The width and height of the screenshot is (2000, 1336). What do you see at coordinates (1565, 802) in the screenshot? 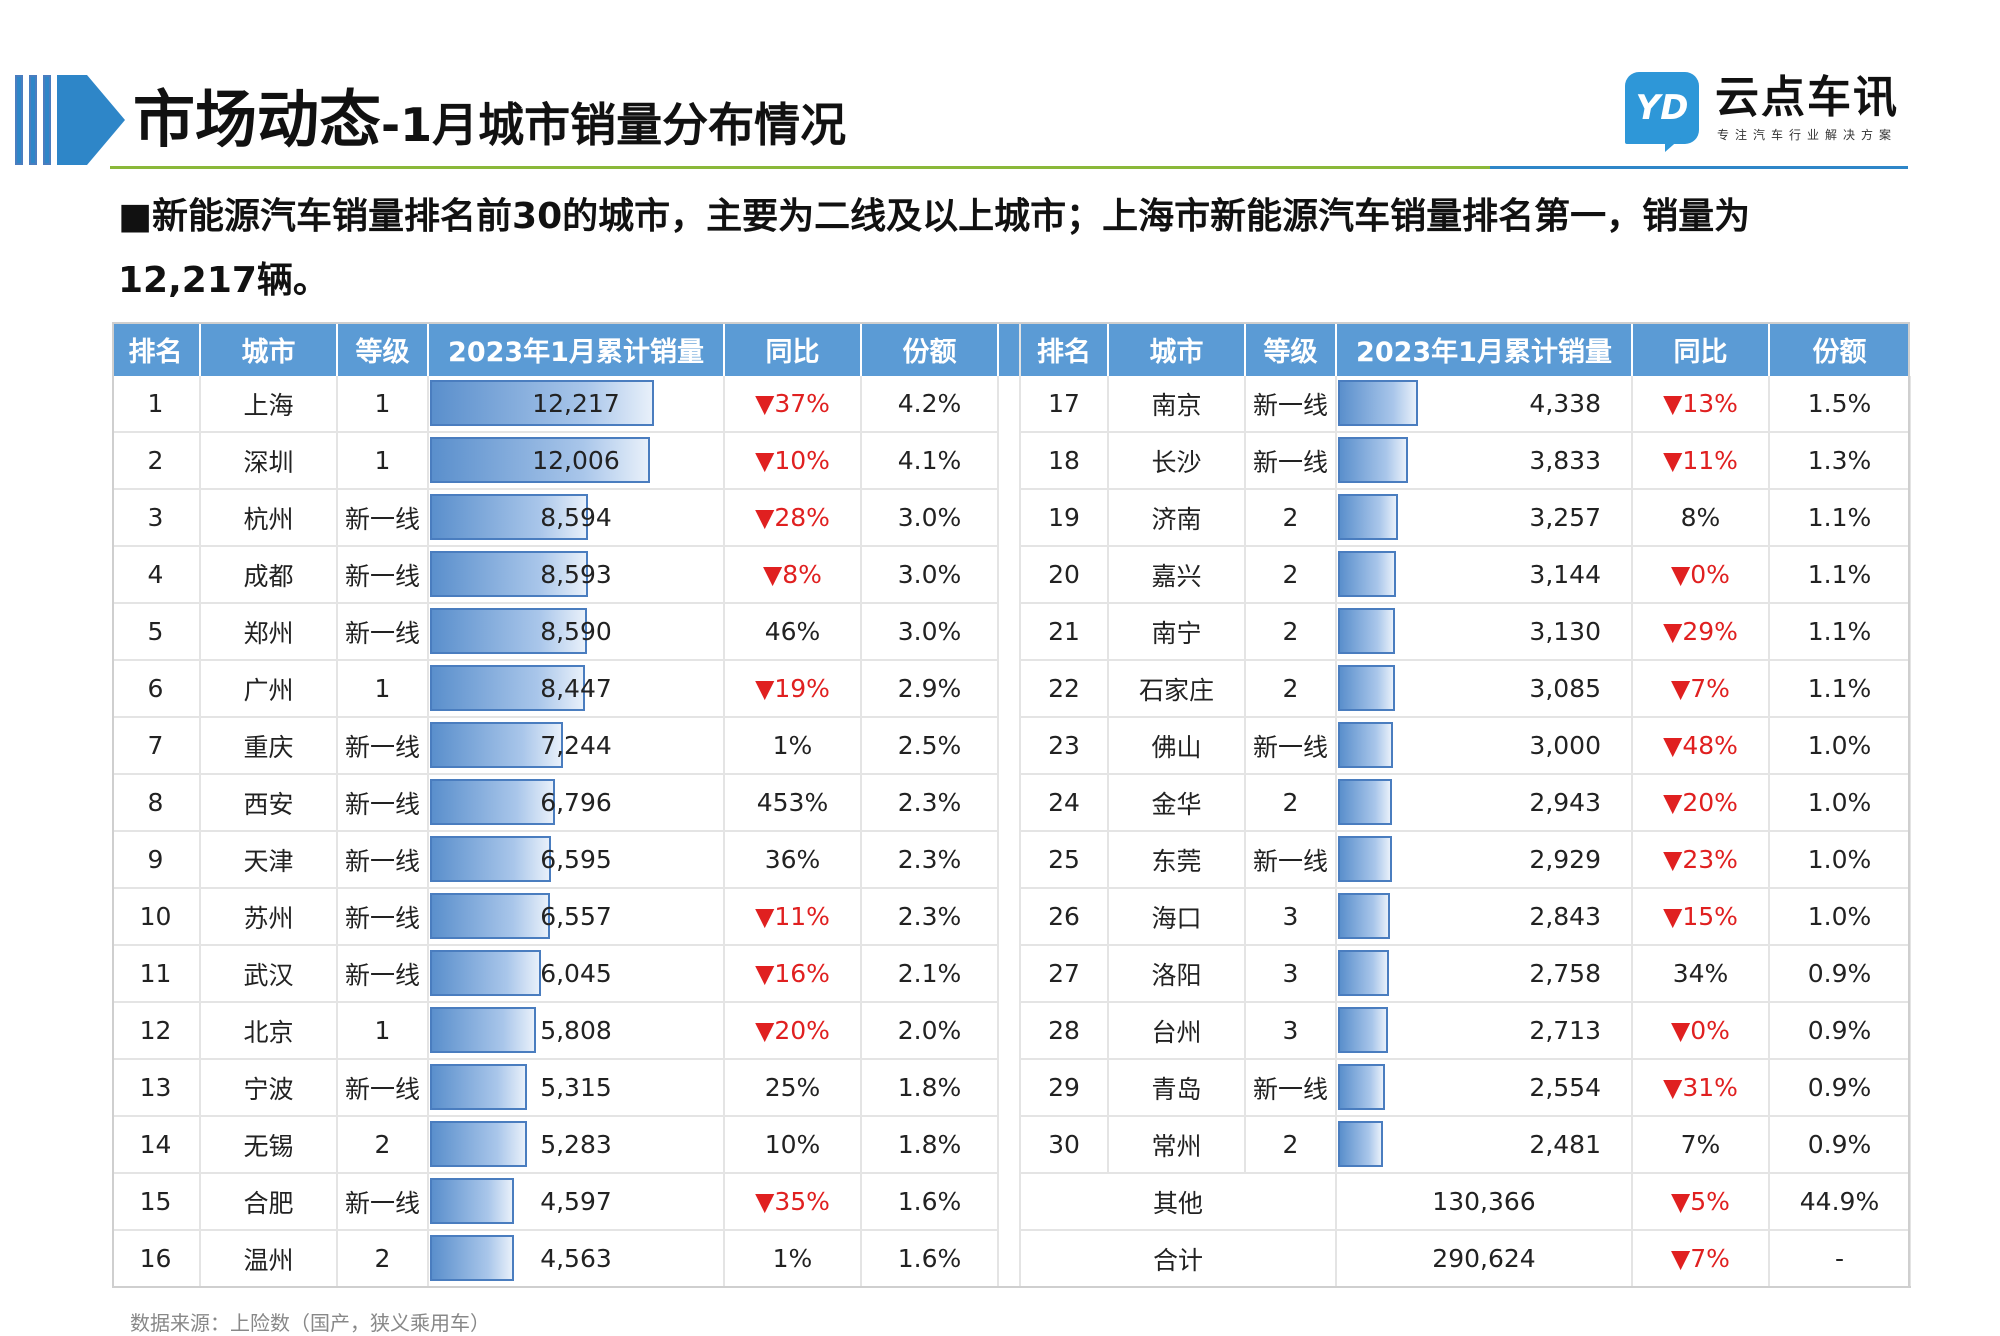
I see `sales-value: 2,943` at bounding box center [1565, 802].